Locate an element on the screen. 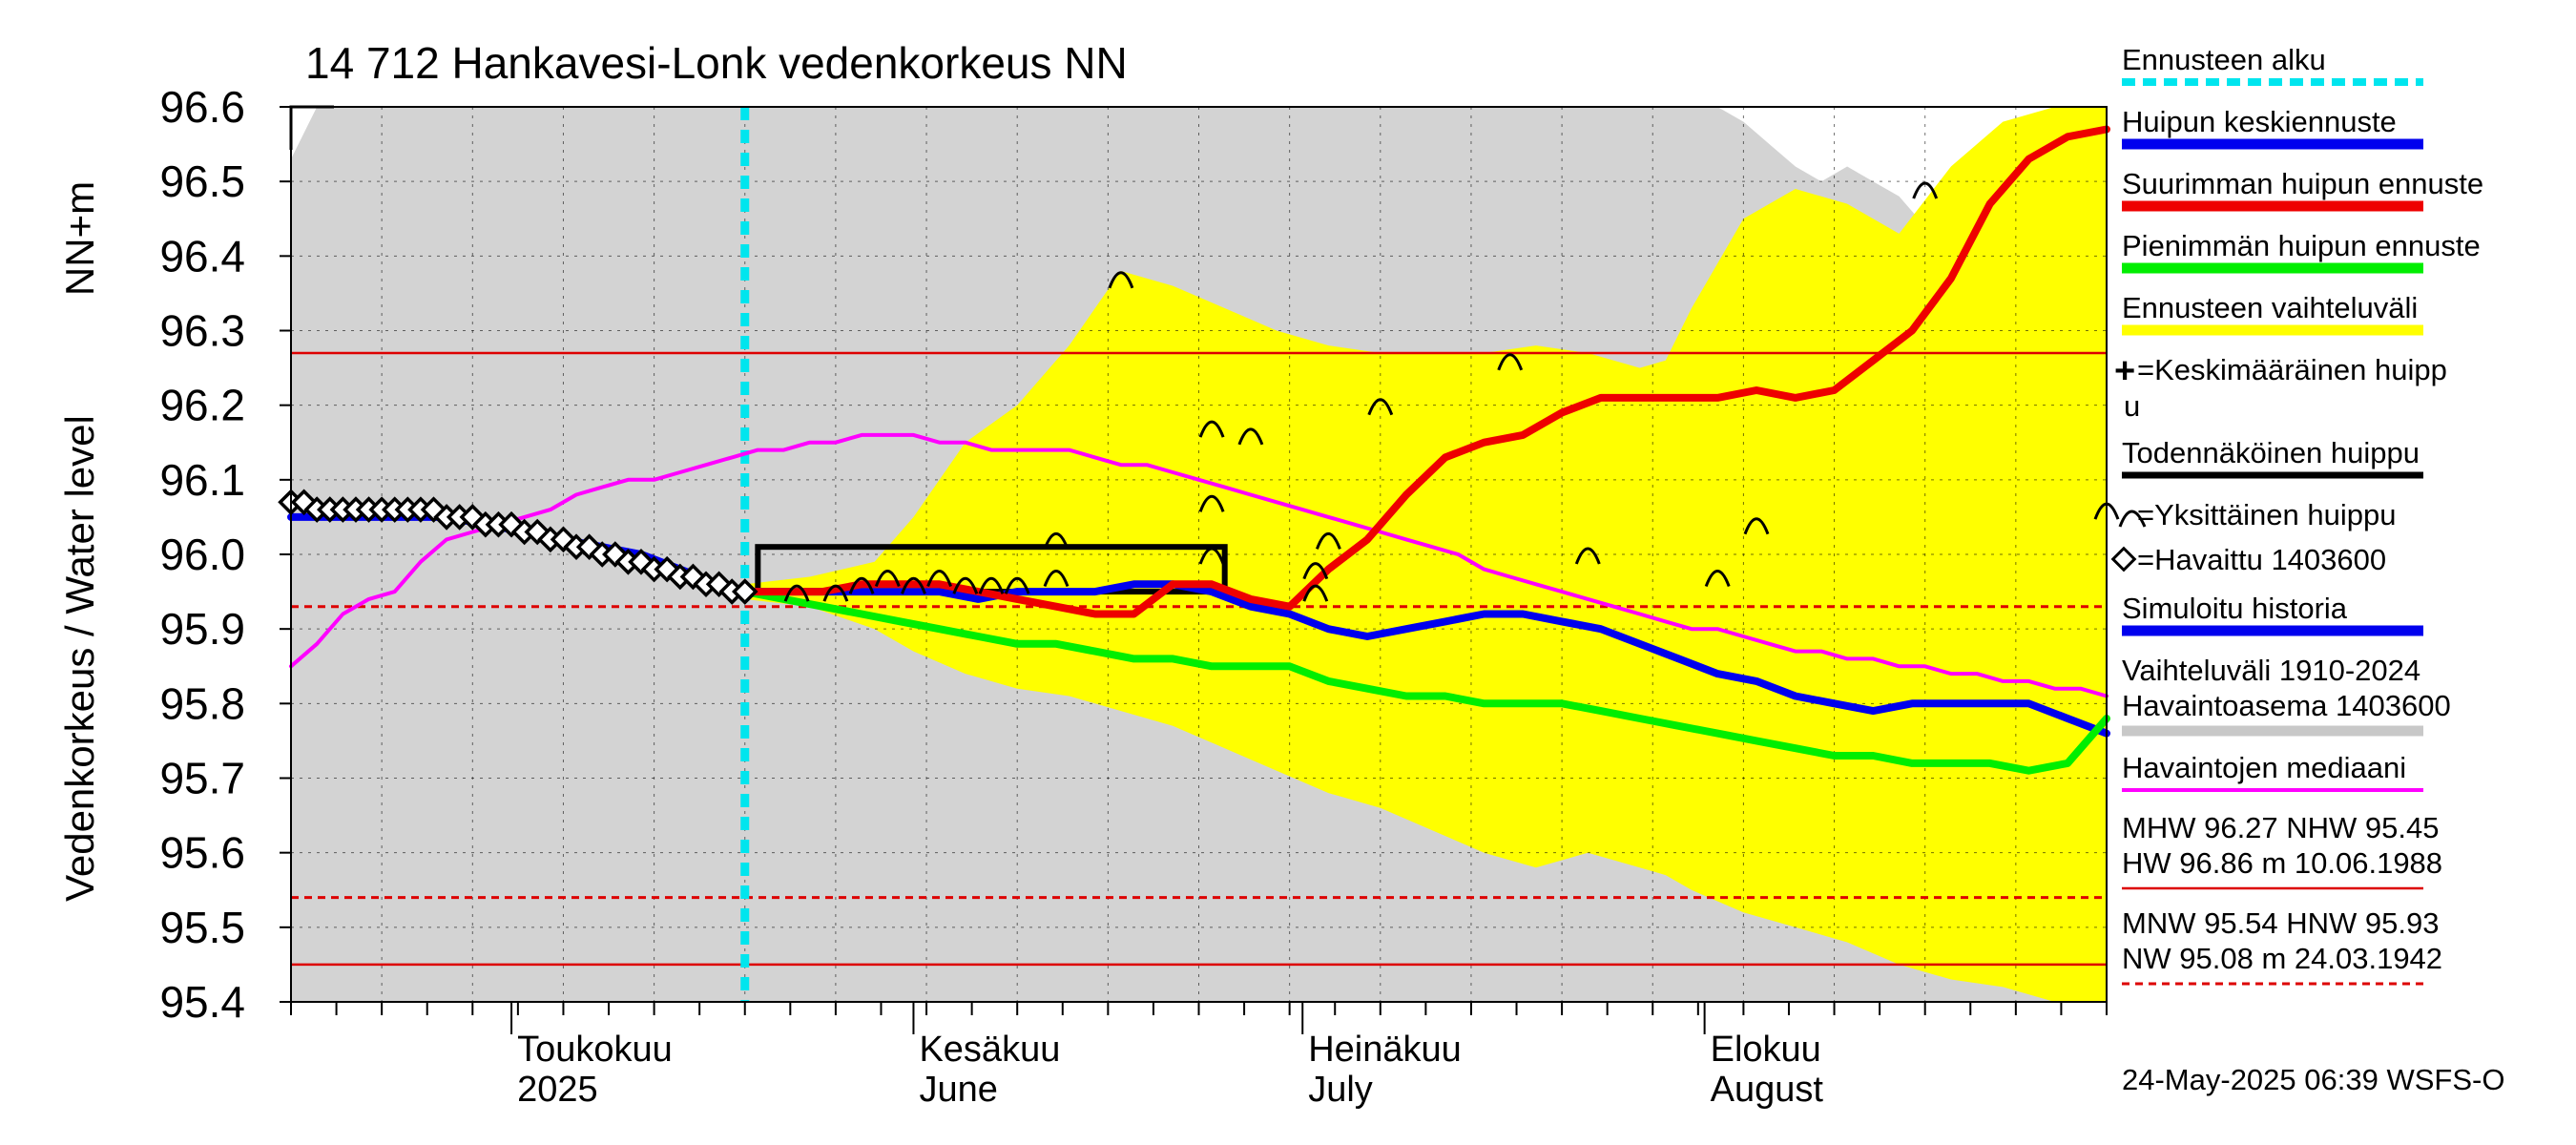 The width and height of the screenshot is (2576, 1145). x-month-sublabel: 2025 is located at coordinates (557, 1090).